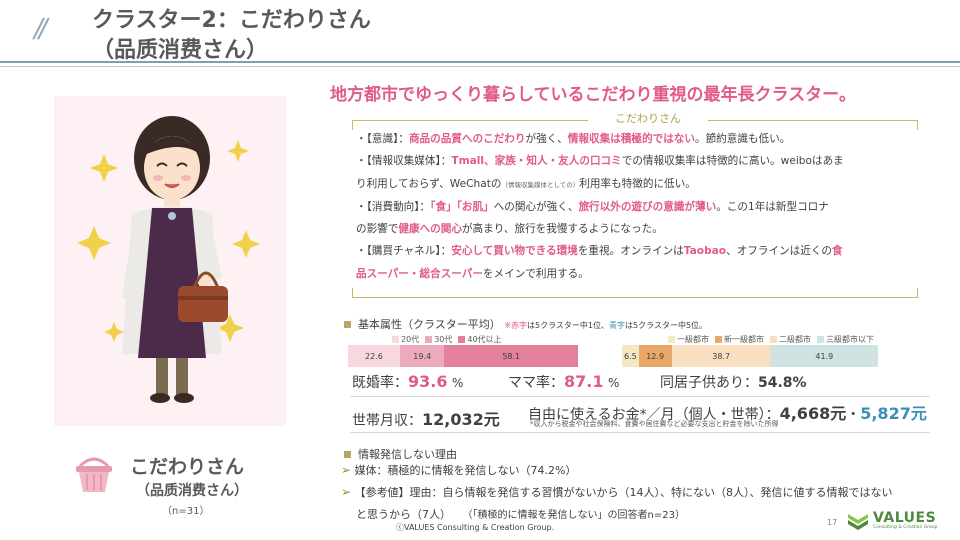  What do you see at coordinates (180, 50) in the screenshot?
I see `page-title-sub: （品质消费さん）` at bounding box center [180, 50].